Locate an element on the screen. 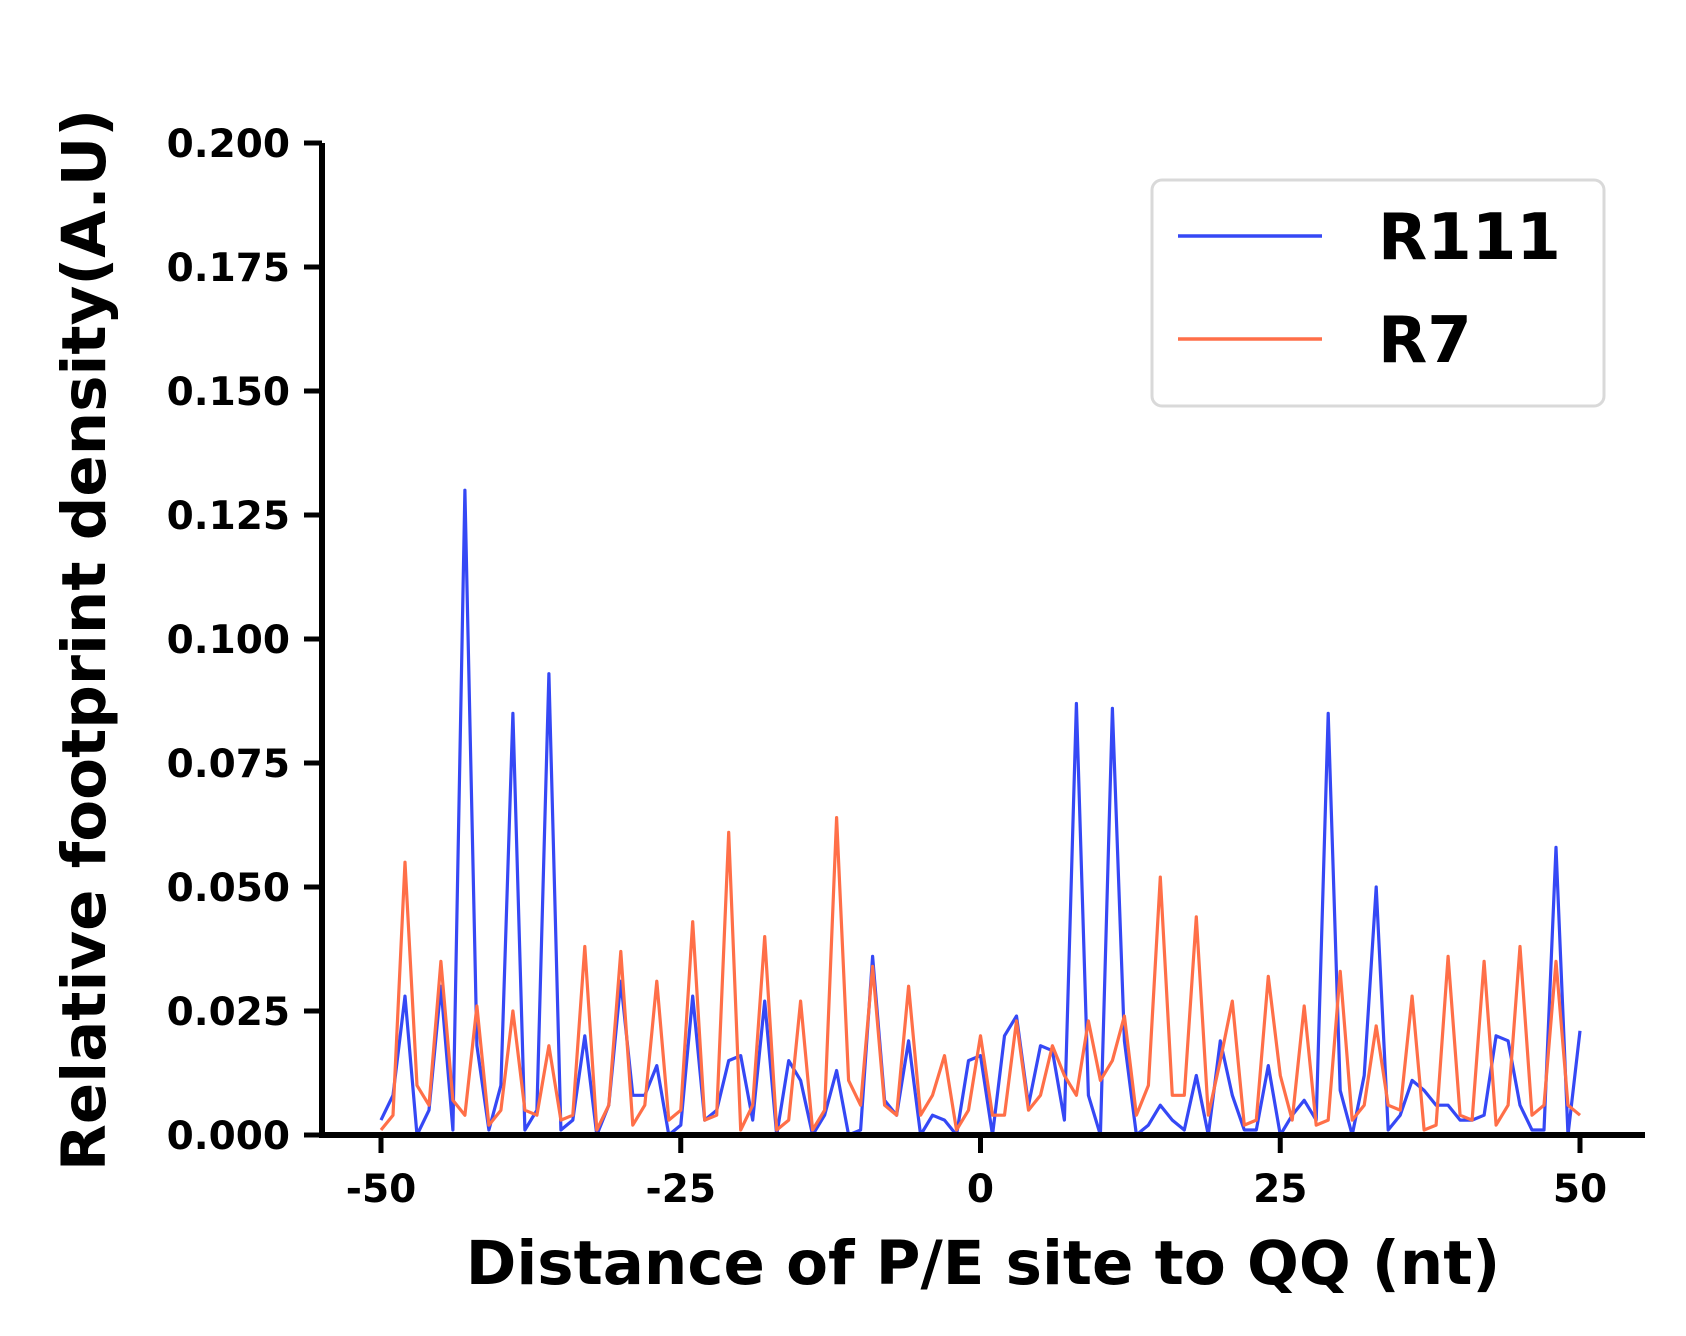  y-tick-label: 0.000 is located at coordinates (228, 1136).